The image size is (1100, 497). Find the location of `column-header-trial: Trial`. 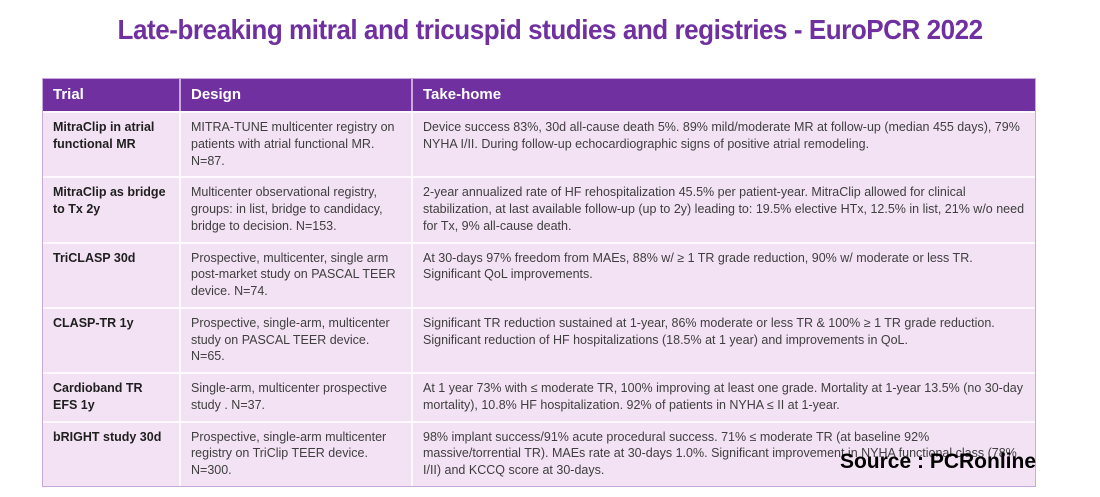

column-header-trial: Trial is located at coordinates (111, 95).